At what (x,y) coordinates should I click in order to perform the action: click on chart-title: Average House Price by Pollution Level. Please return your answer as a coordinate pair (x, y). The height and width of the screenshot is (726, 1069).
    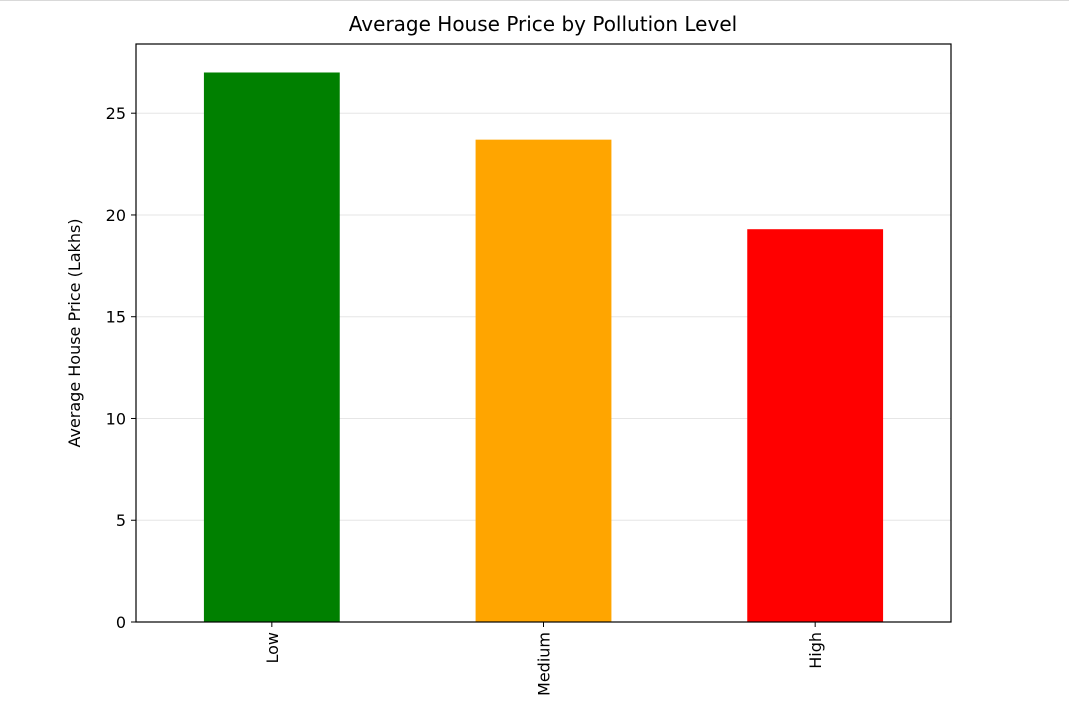
    Looking at the image, I should click on (543, 24).